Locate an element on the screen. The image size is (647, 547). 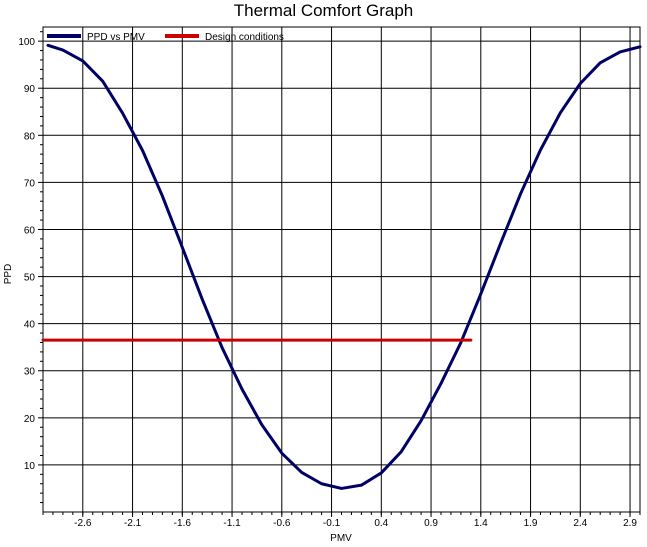
y-axis-title: PPD is located at coordinates (8, 274).